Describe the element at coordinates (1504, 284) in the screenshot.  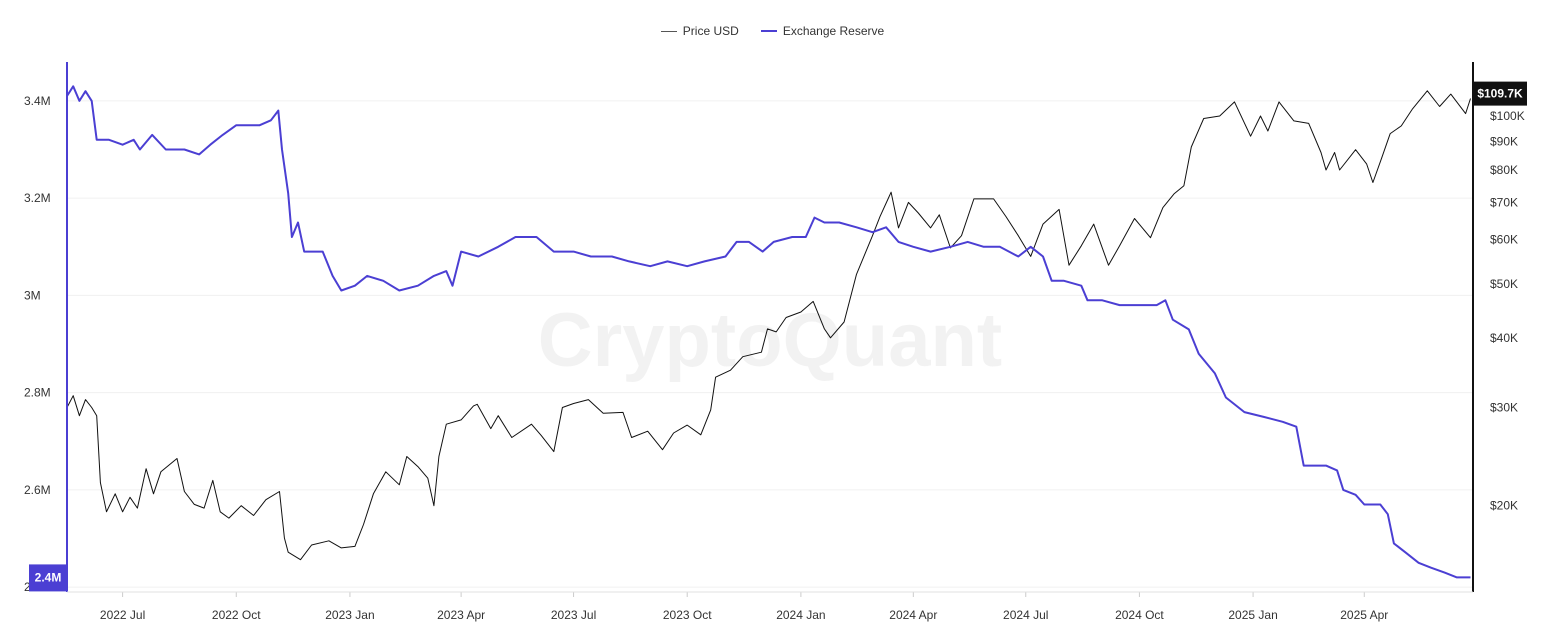
I see `right-tick-label: $50K` at that location.